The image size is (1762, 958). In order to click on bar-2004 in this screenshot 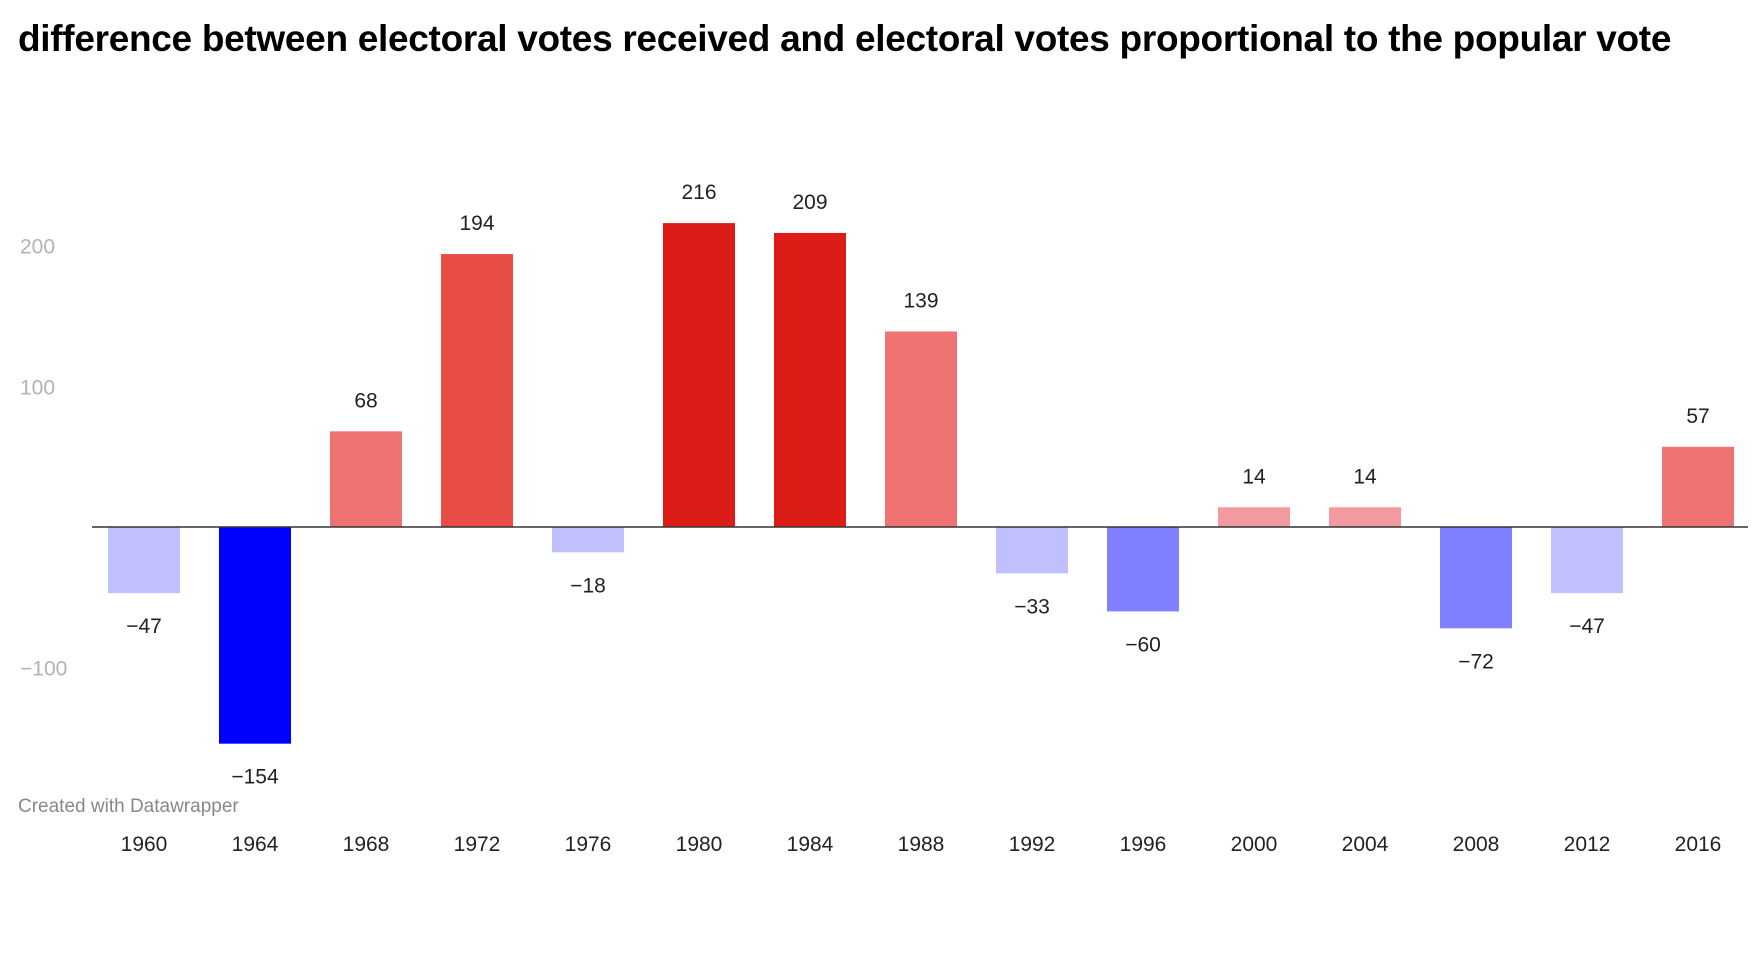, I will do `click(1365, 517)`.